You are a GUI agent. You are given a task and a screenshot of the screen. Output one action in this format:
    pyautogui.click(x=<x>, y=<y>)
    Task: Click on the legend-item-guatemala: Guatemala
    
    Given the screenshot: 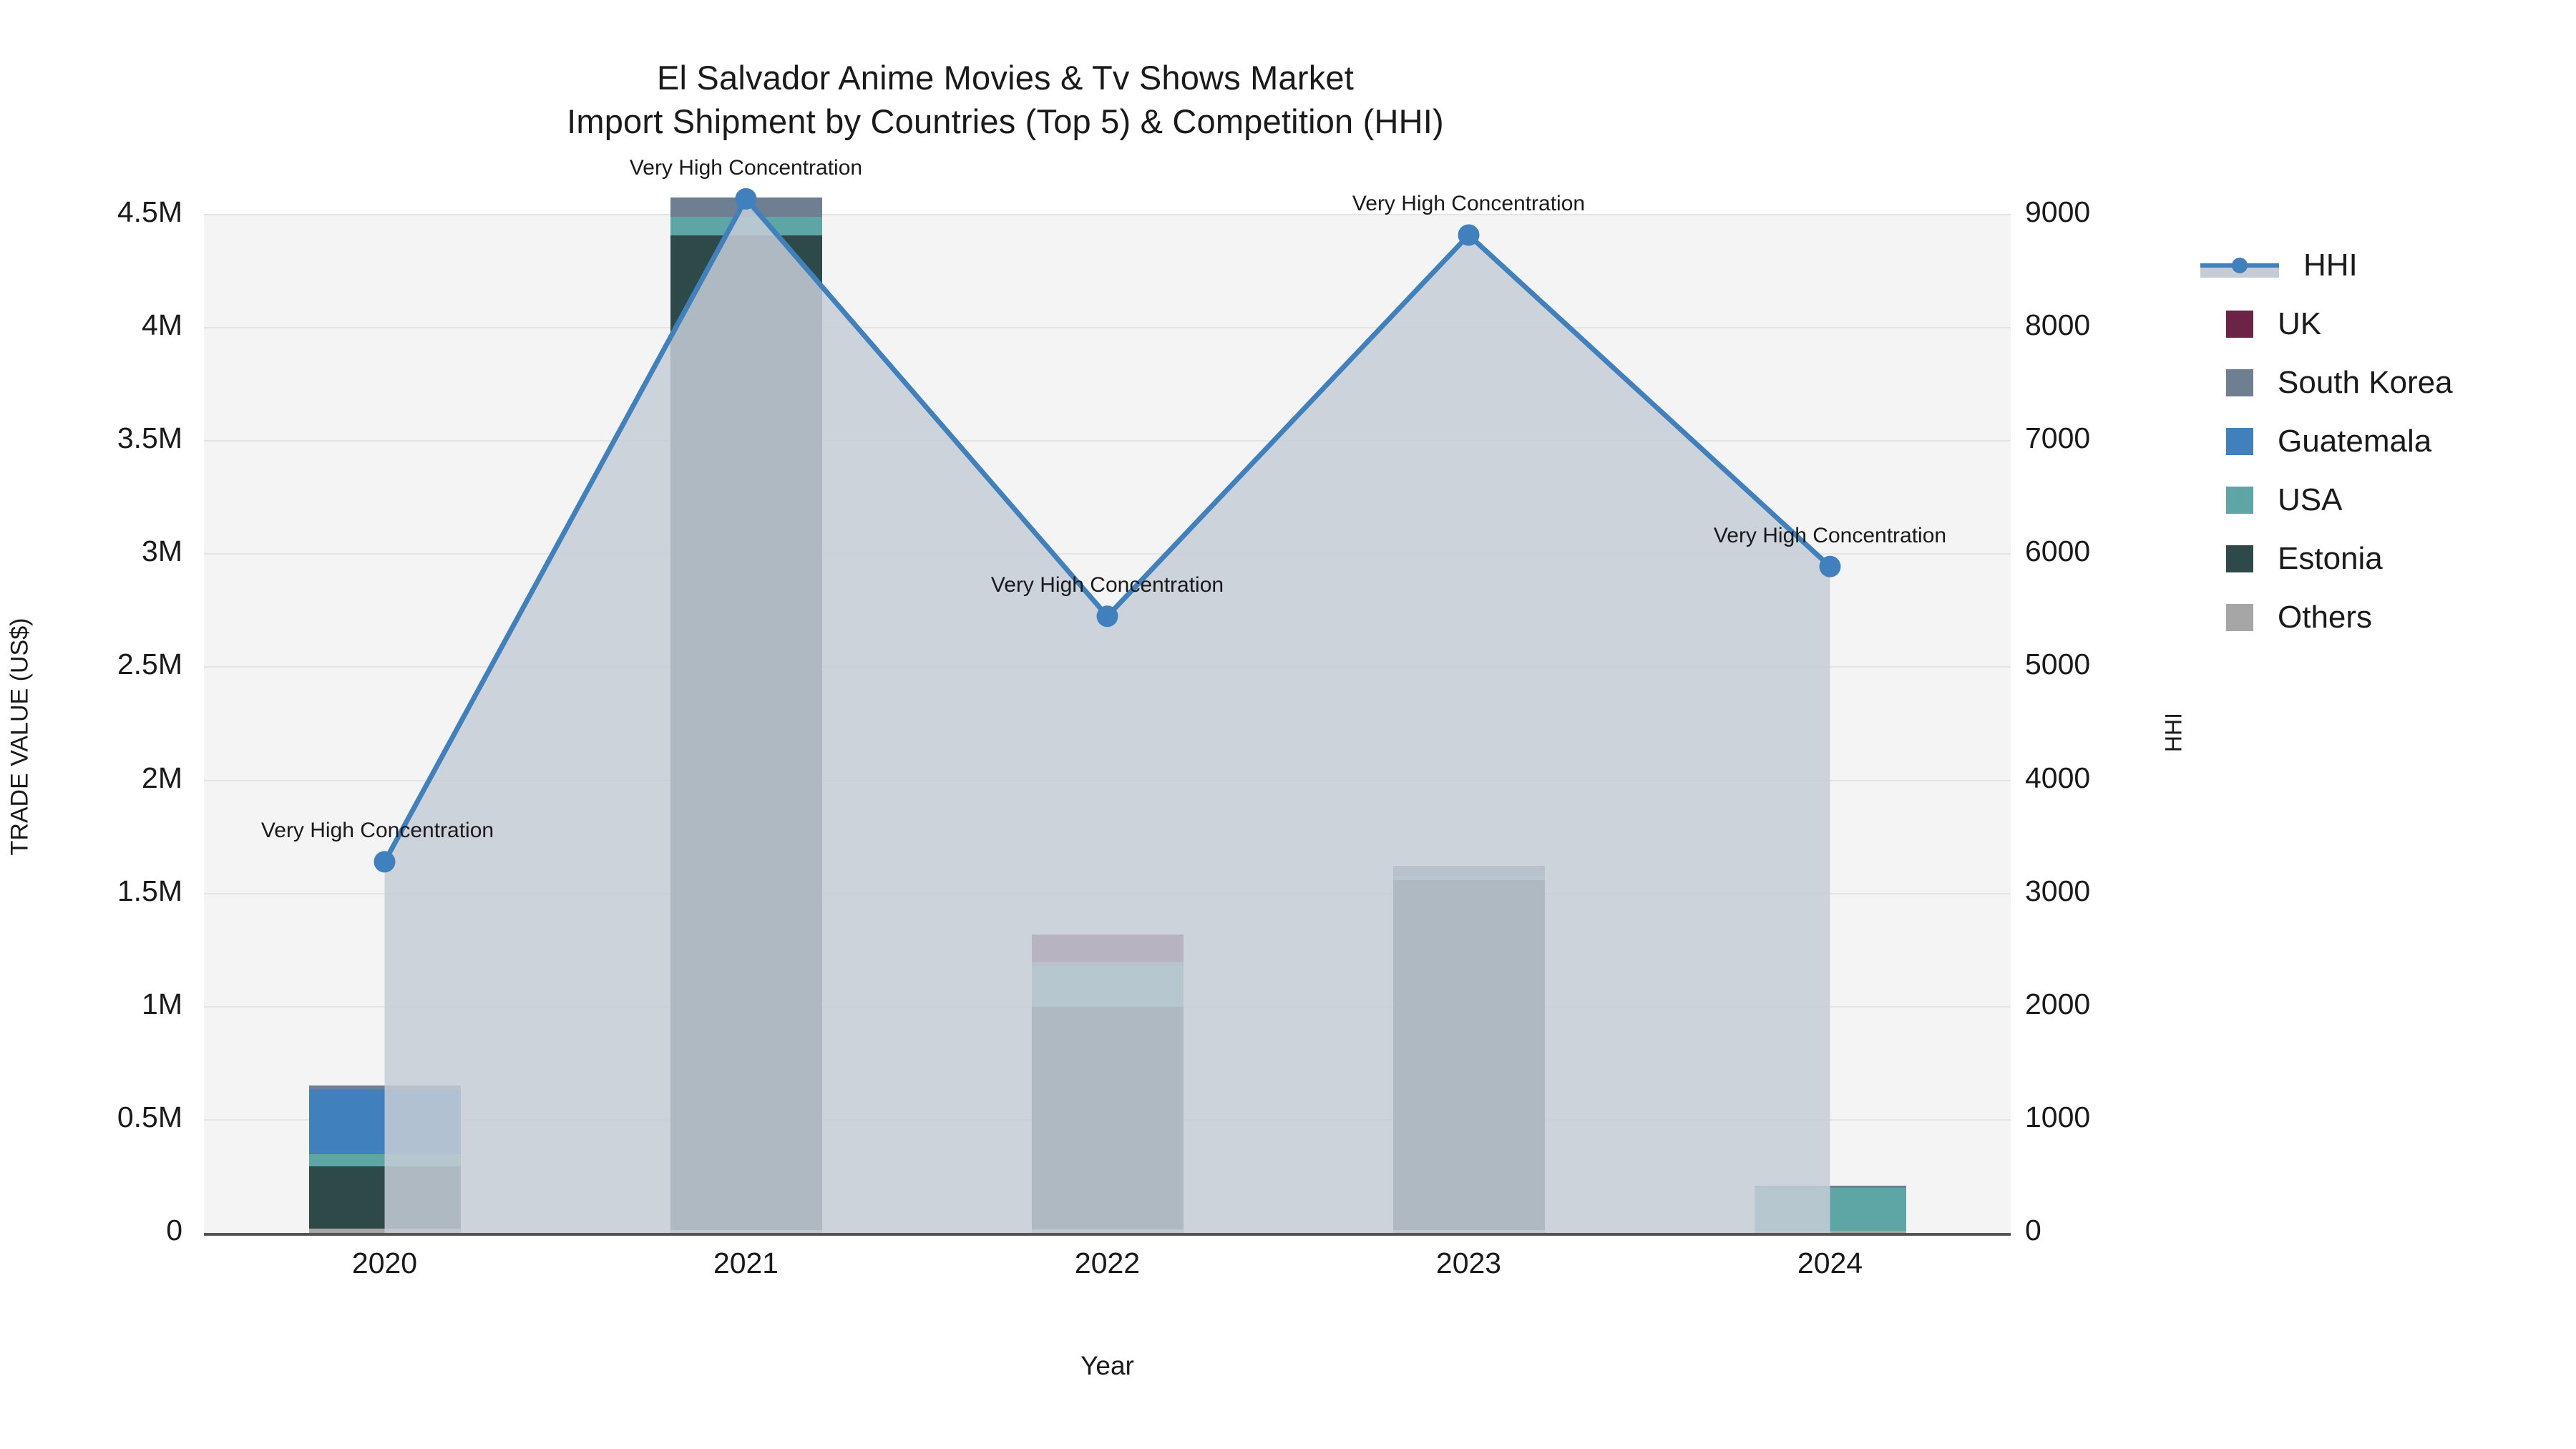 What is the action you would take?
    pyautogui.click(x=2386, y=442)
    